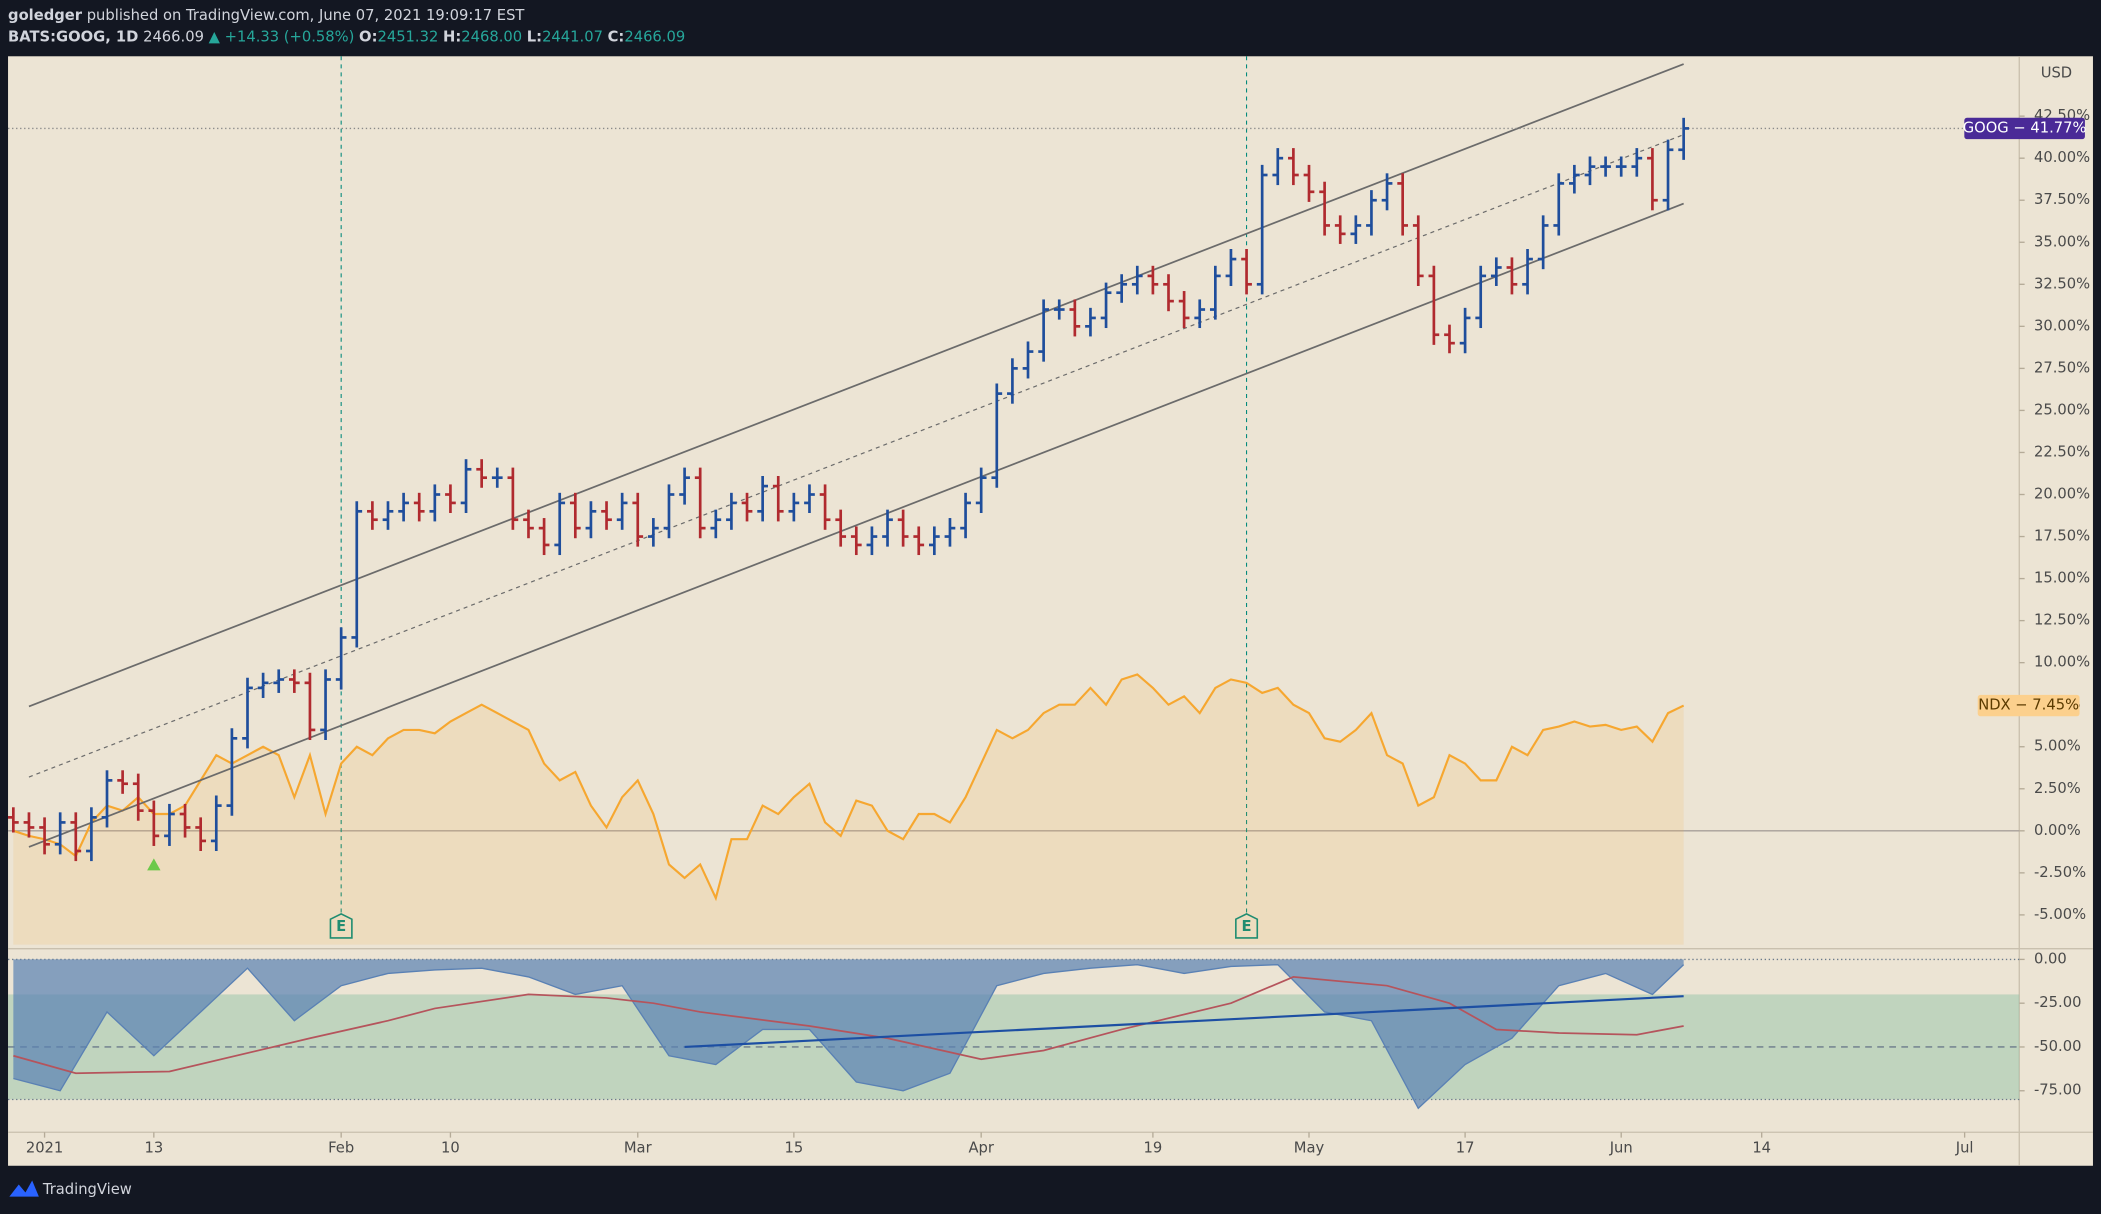  What do you see at coordinates (44, 1147) in the screenshot?
I see `x-tick-label: 2021` at bounding box center [44, 1147].